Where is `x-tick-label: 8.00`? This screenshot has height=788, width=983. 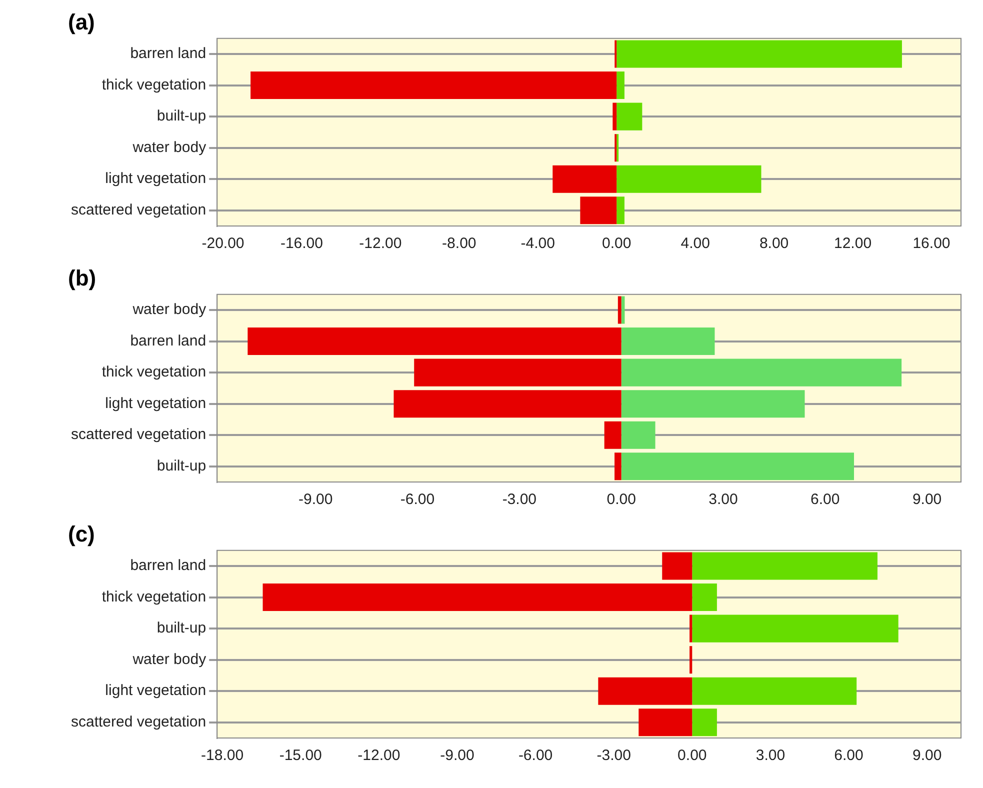
x-tick-label: 8.00 is located at coordinates (774, 243).